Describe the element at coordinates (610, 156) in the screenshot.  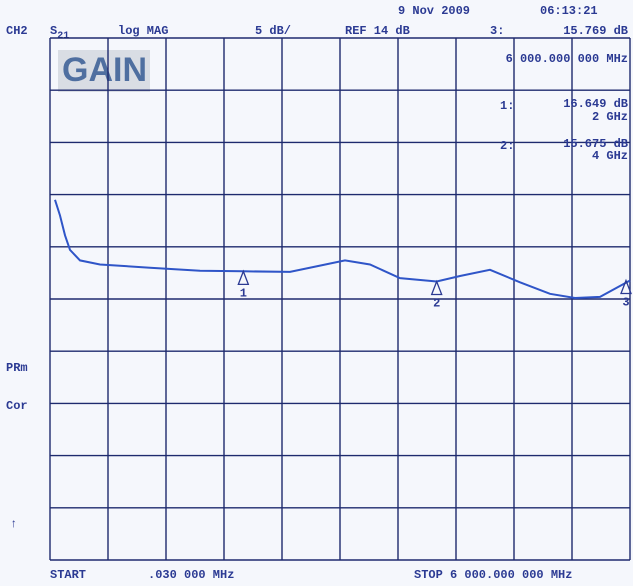
I see `marker-readout-freq: 4 GHz` at that location.